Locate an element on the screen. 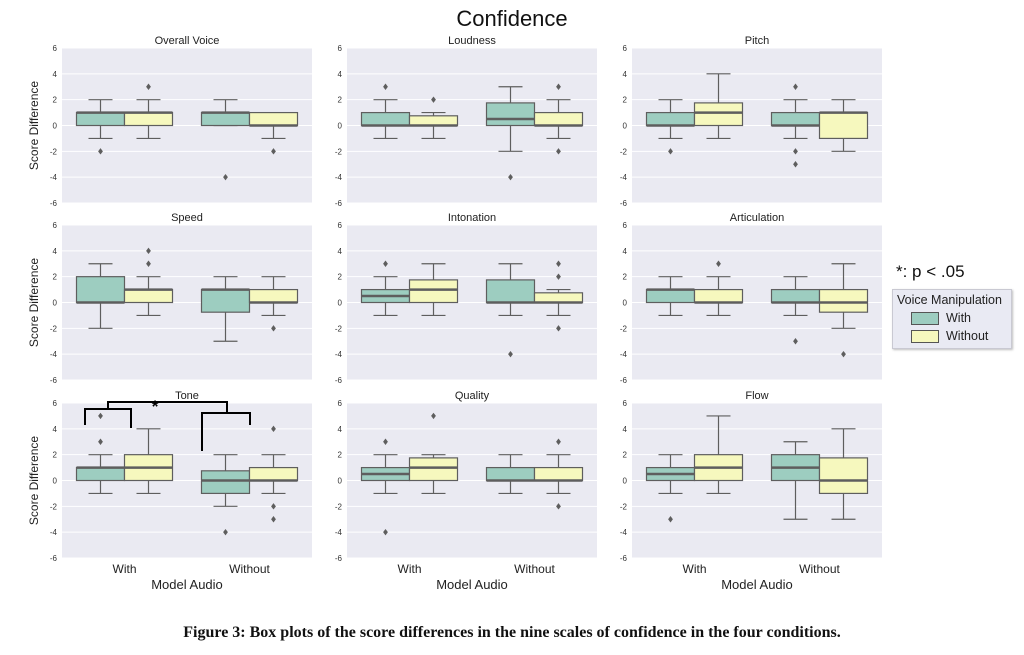 The image size is (1024, 655). panel-title: Quality is located at coordinates (472, 396).